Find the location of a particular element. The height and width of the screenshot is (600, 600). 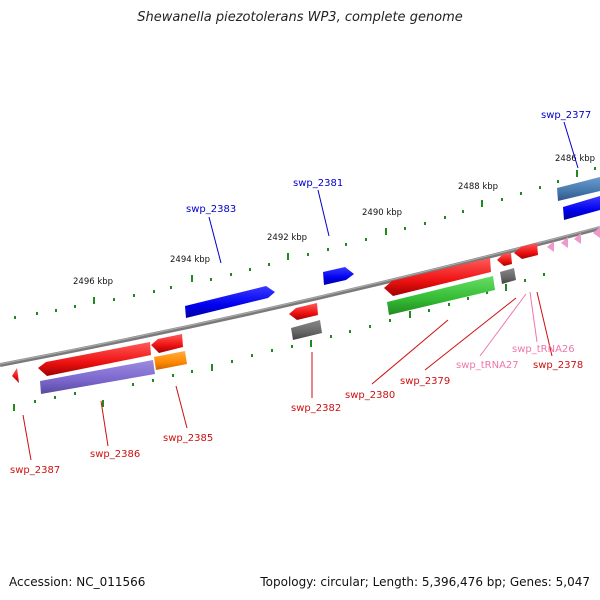

label-swp_2385: swp_2385 is located at coordinates (188, 438).